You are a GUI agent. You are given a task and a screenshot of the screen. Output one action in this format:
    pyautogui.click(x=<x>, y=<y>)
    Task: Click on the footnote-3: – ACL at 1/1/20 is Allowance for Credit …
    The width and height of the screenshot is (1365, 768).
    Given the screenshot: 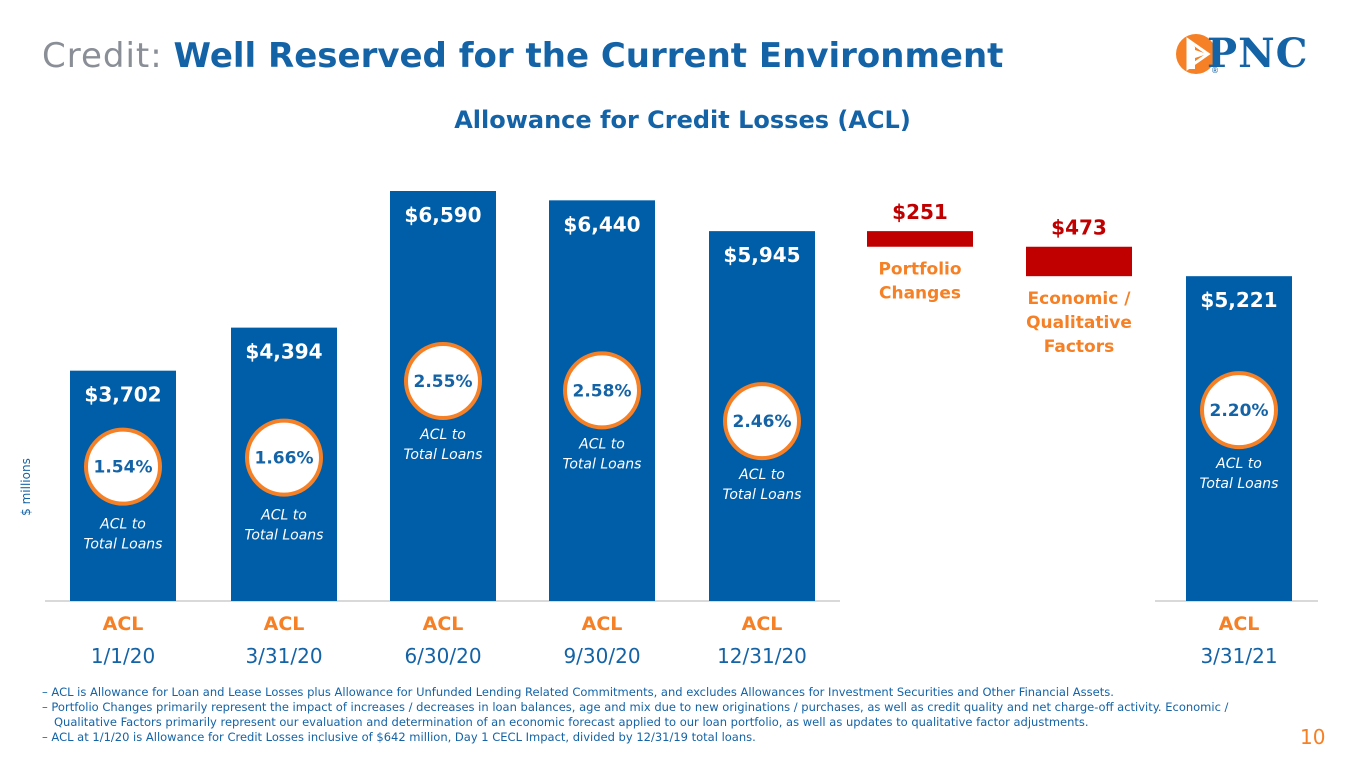 What is the action you would take?
    pyautogui.click(x=399, y=737)
    